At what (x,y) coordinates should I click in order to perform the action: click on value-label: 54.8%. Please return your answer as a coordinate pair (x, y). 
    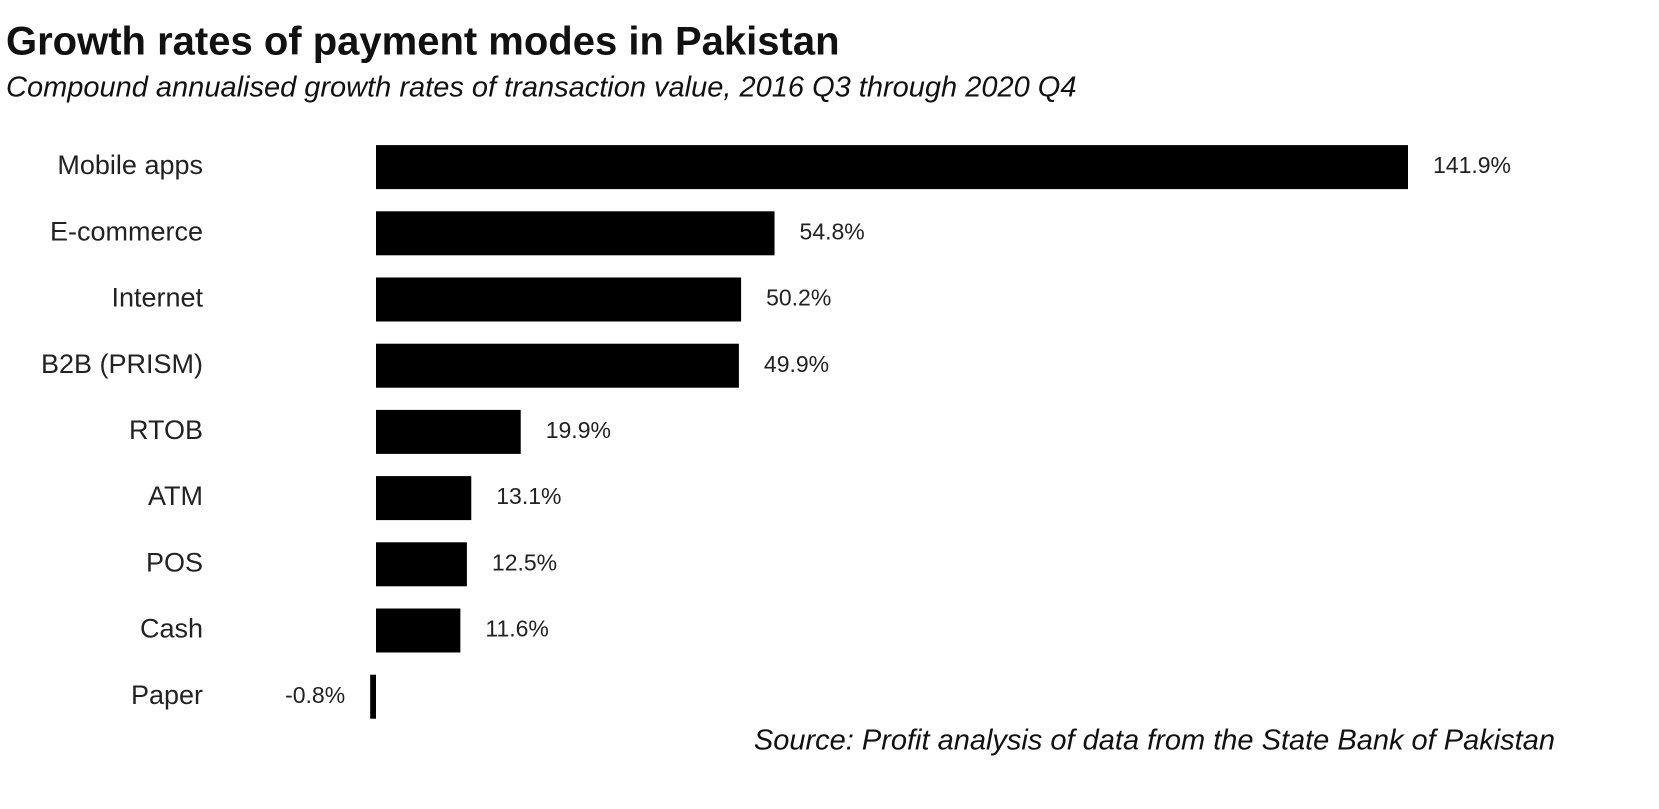
    Looking at the image, I should click on (832, 231).